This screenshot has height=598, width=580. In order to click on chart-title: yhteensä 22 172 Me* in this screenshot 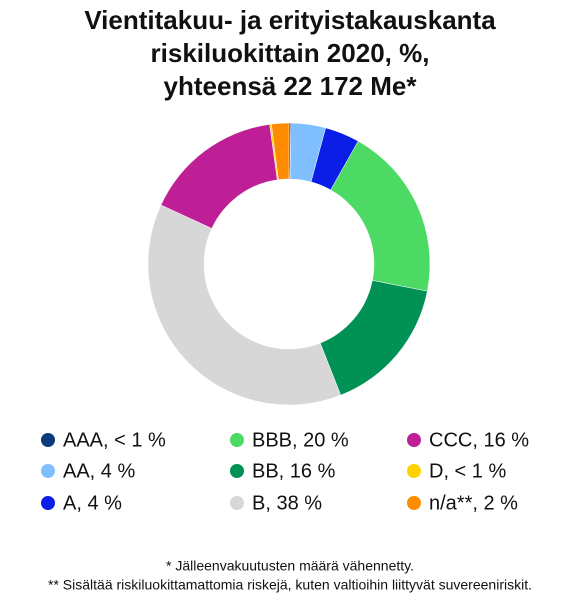, I will do `click(291, 86)`.